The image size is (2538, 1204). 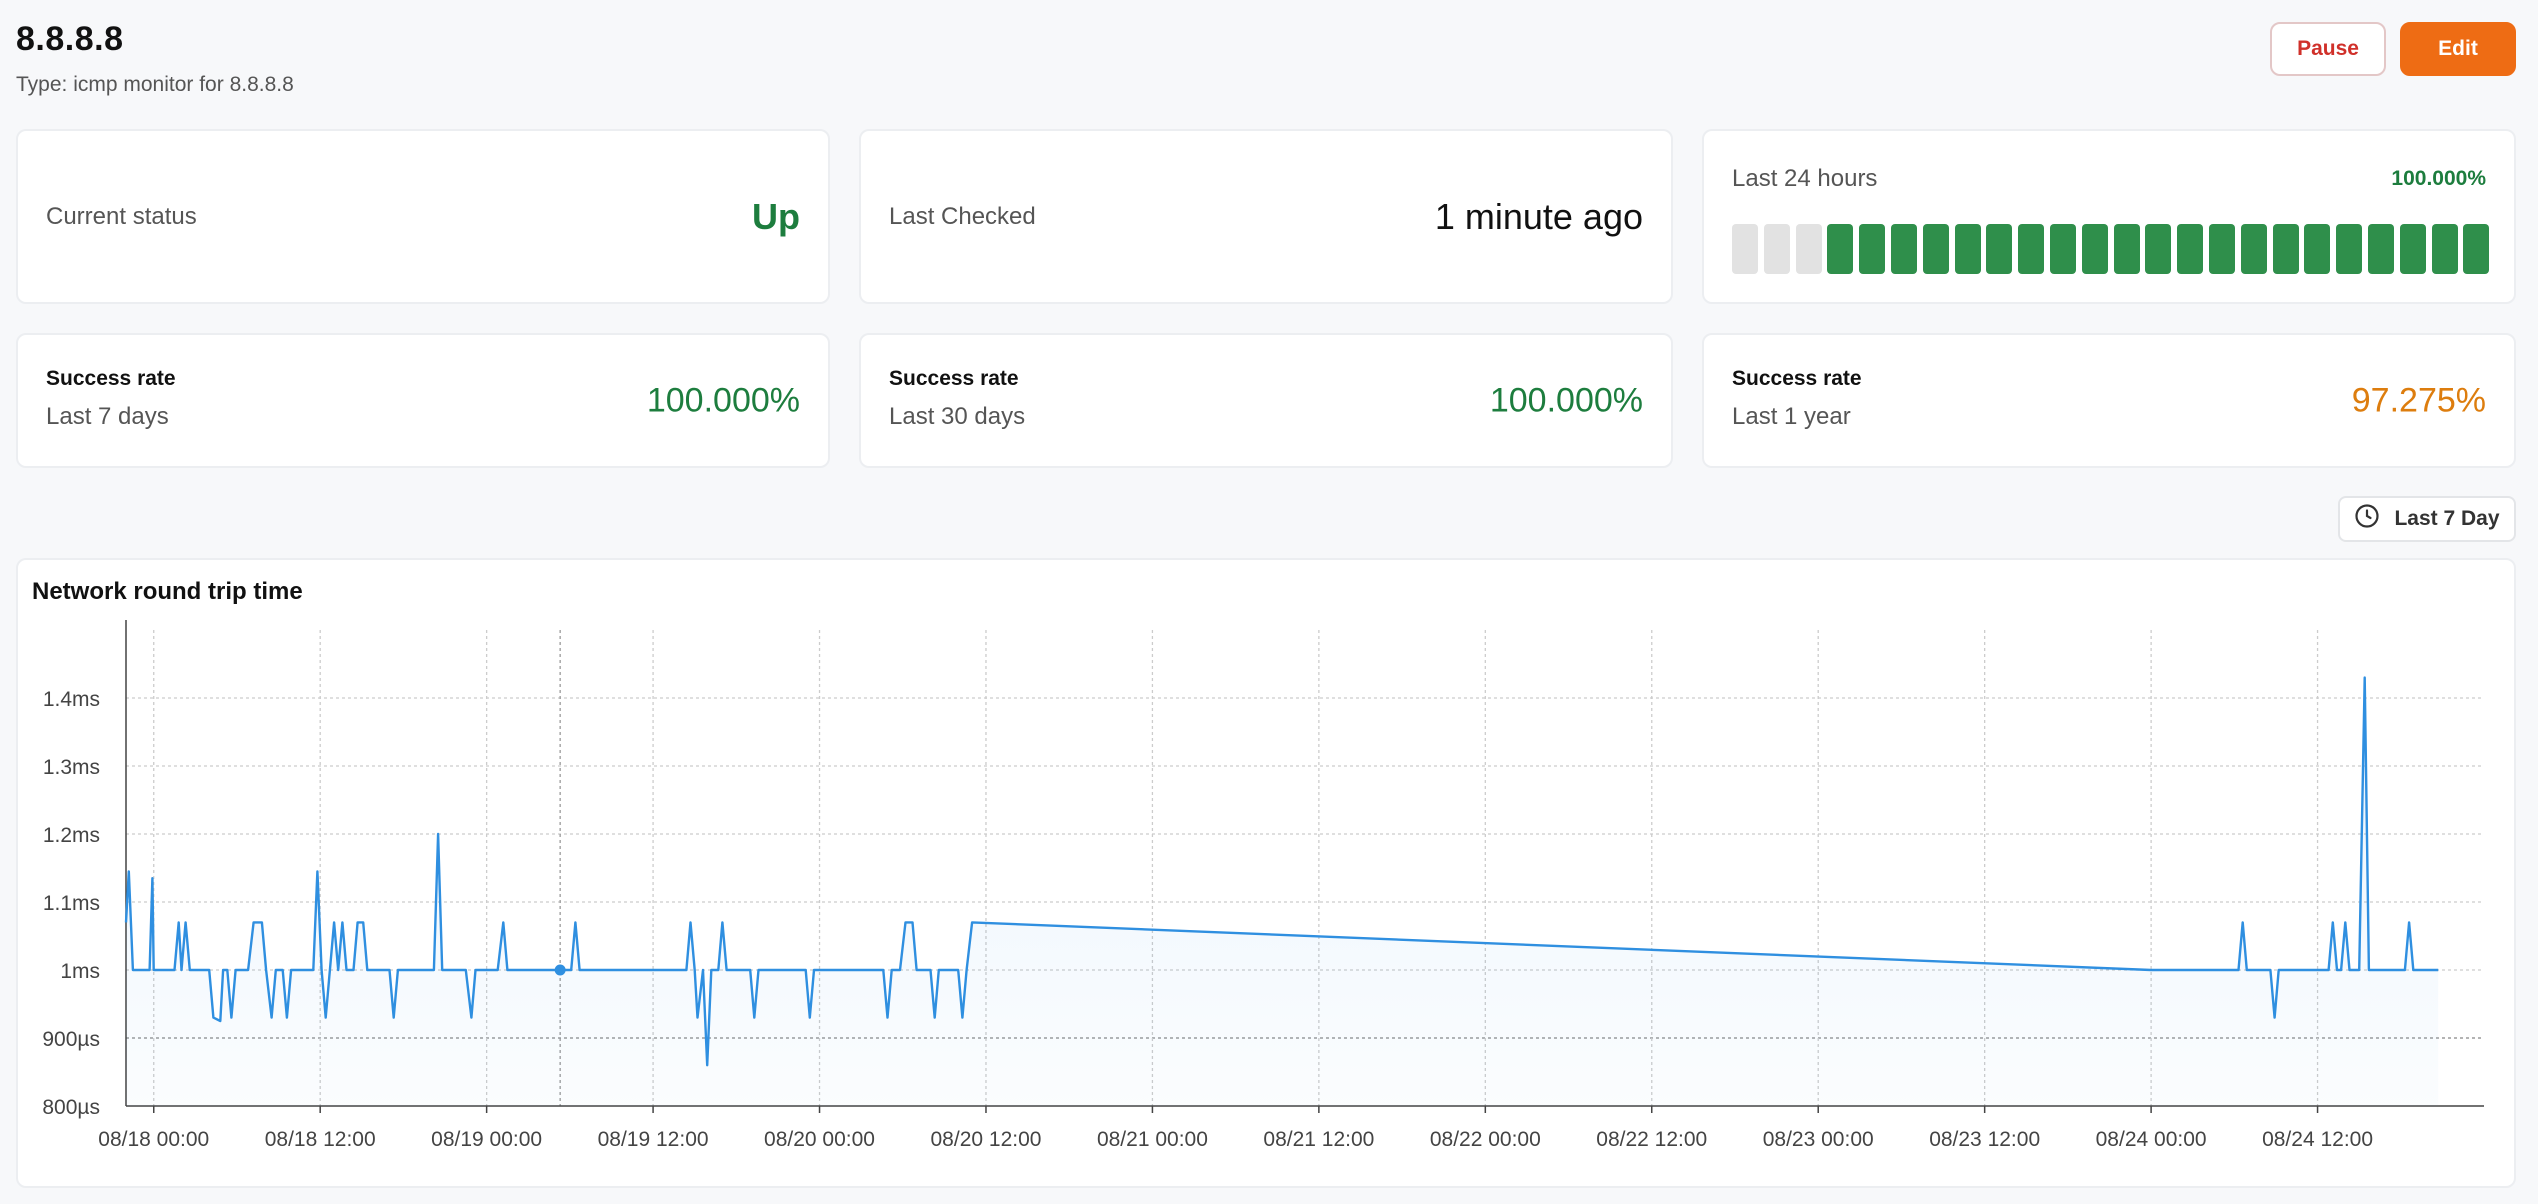 What do you see at coordinates (71, 699) in the screenshot?
I see `y-tick-label: 1.4ms` at bounding box center [71, 699].